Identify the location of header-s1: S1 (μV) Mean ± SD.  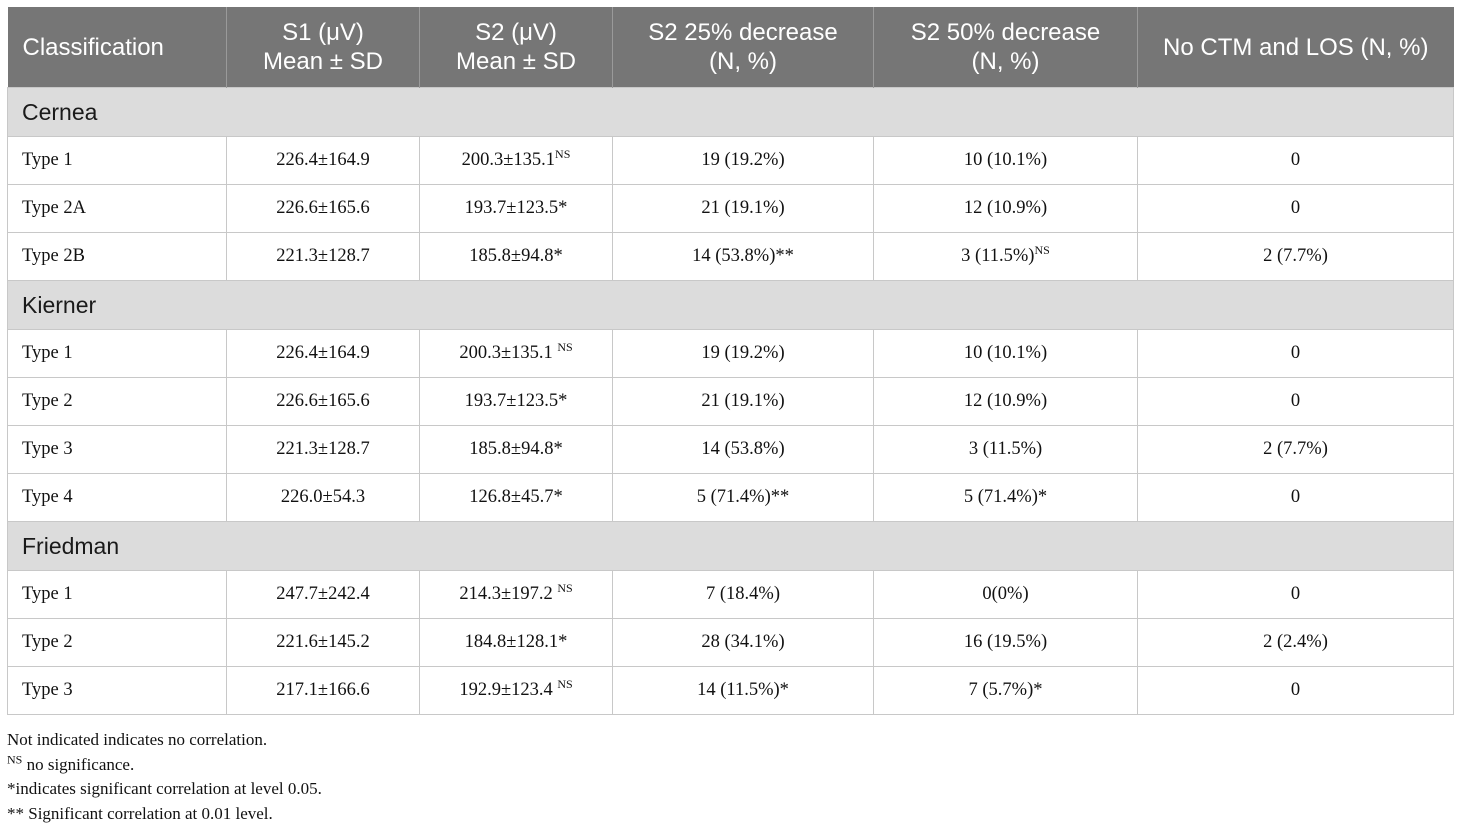
(323, 47).